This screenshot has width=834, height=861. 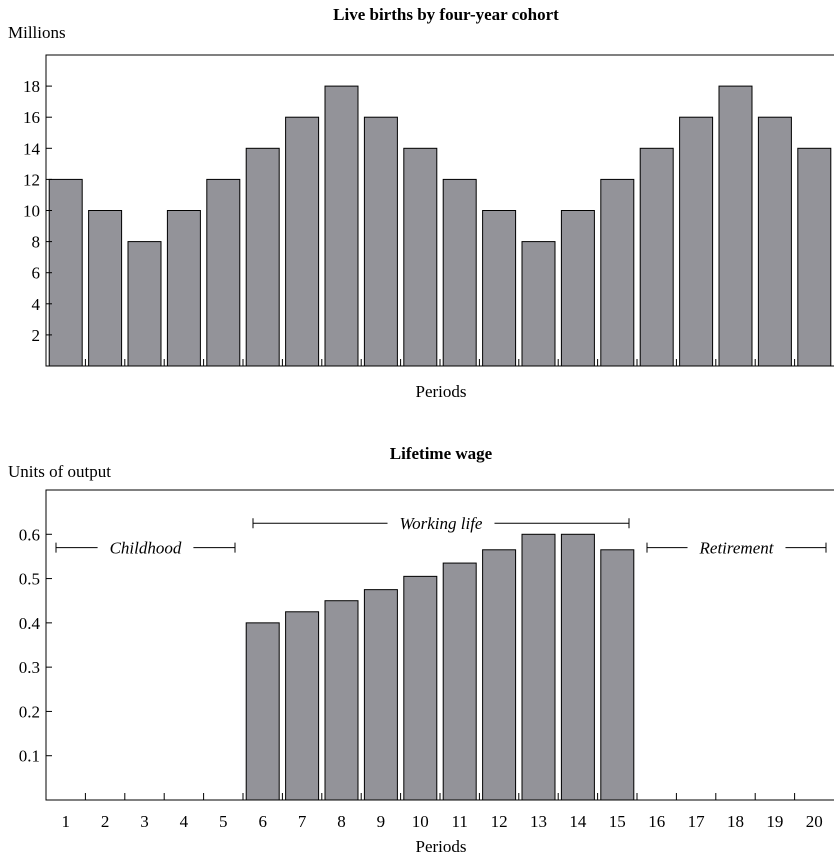 I want to click on wage-x-tick-label: 7, so click(x=302, y=821).